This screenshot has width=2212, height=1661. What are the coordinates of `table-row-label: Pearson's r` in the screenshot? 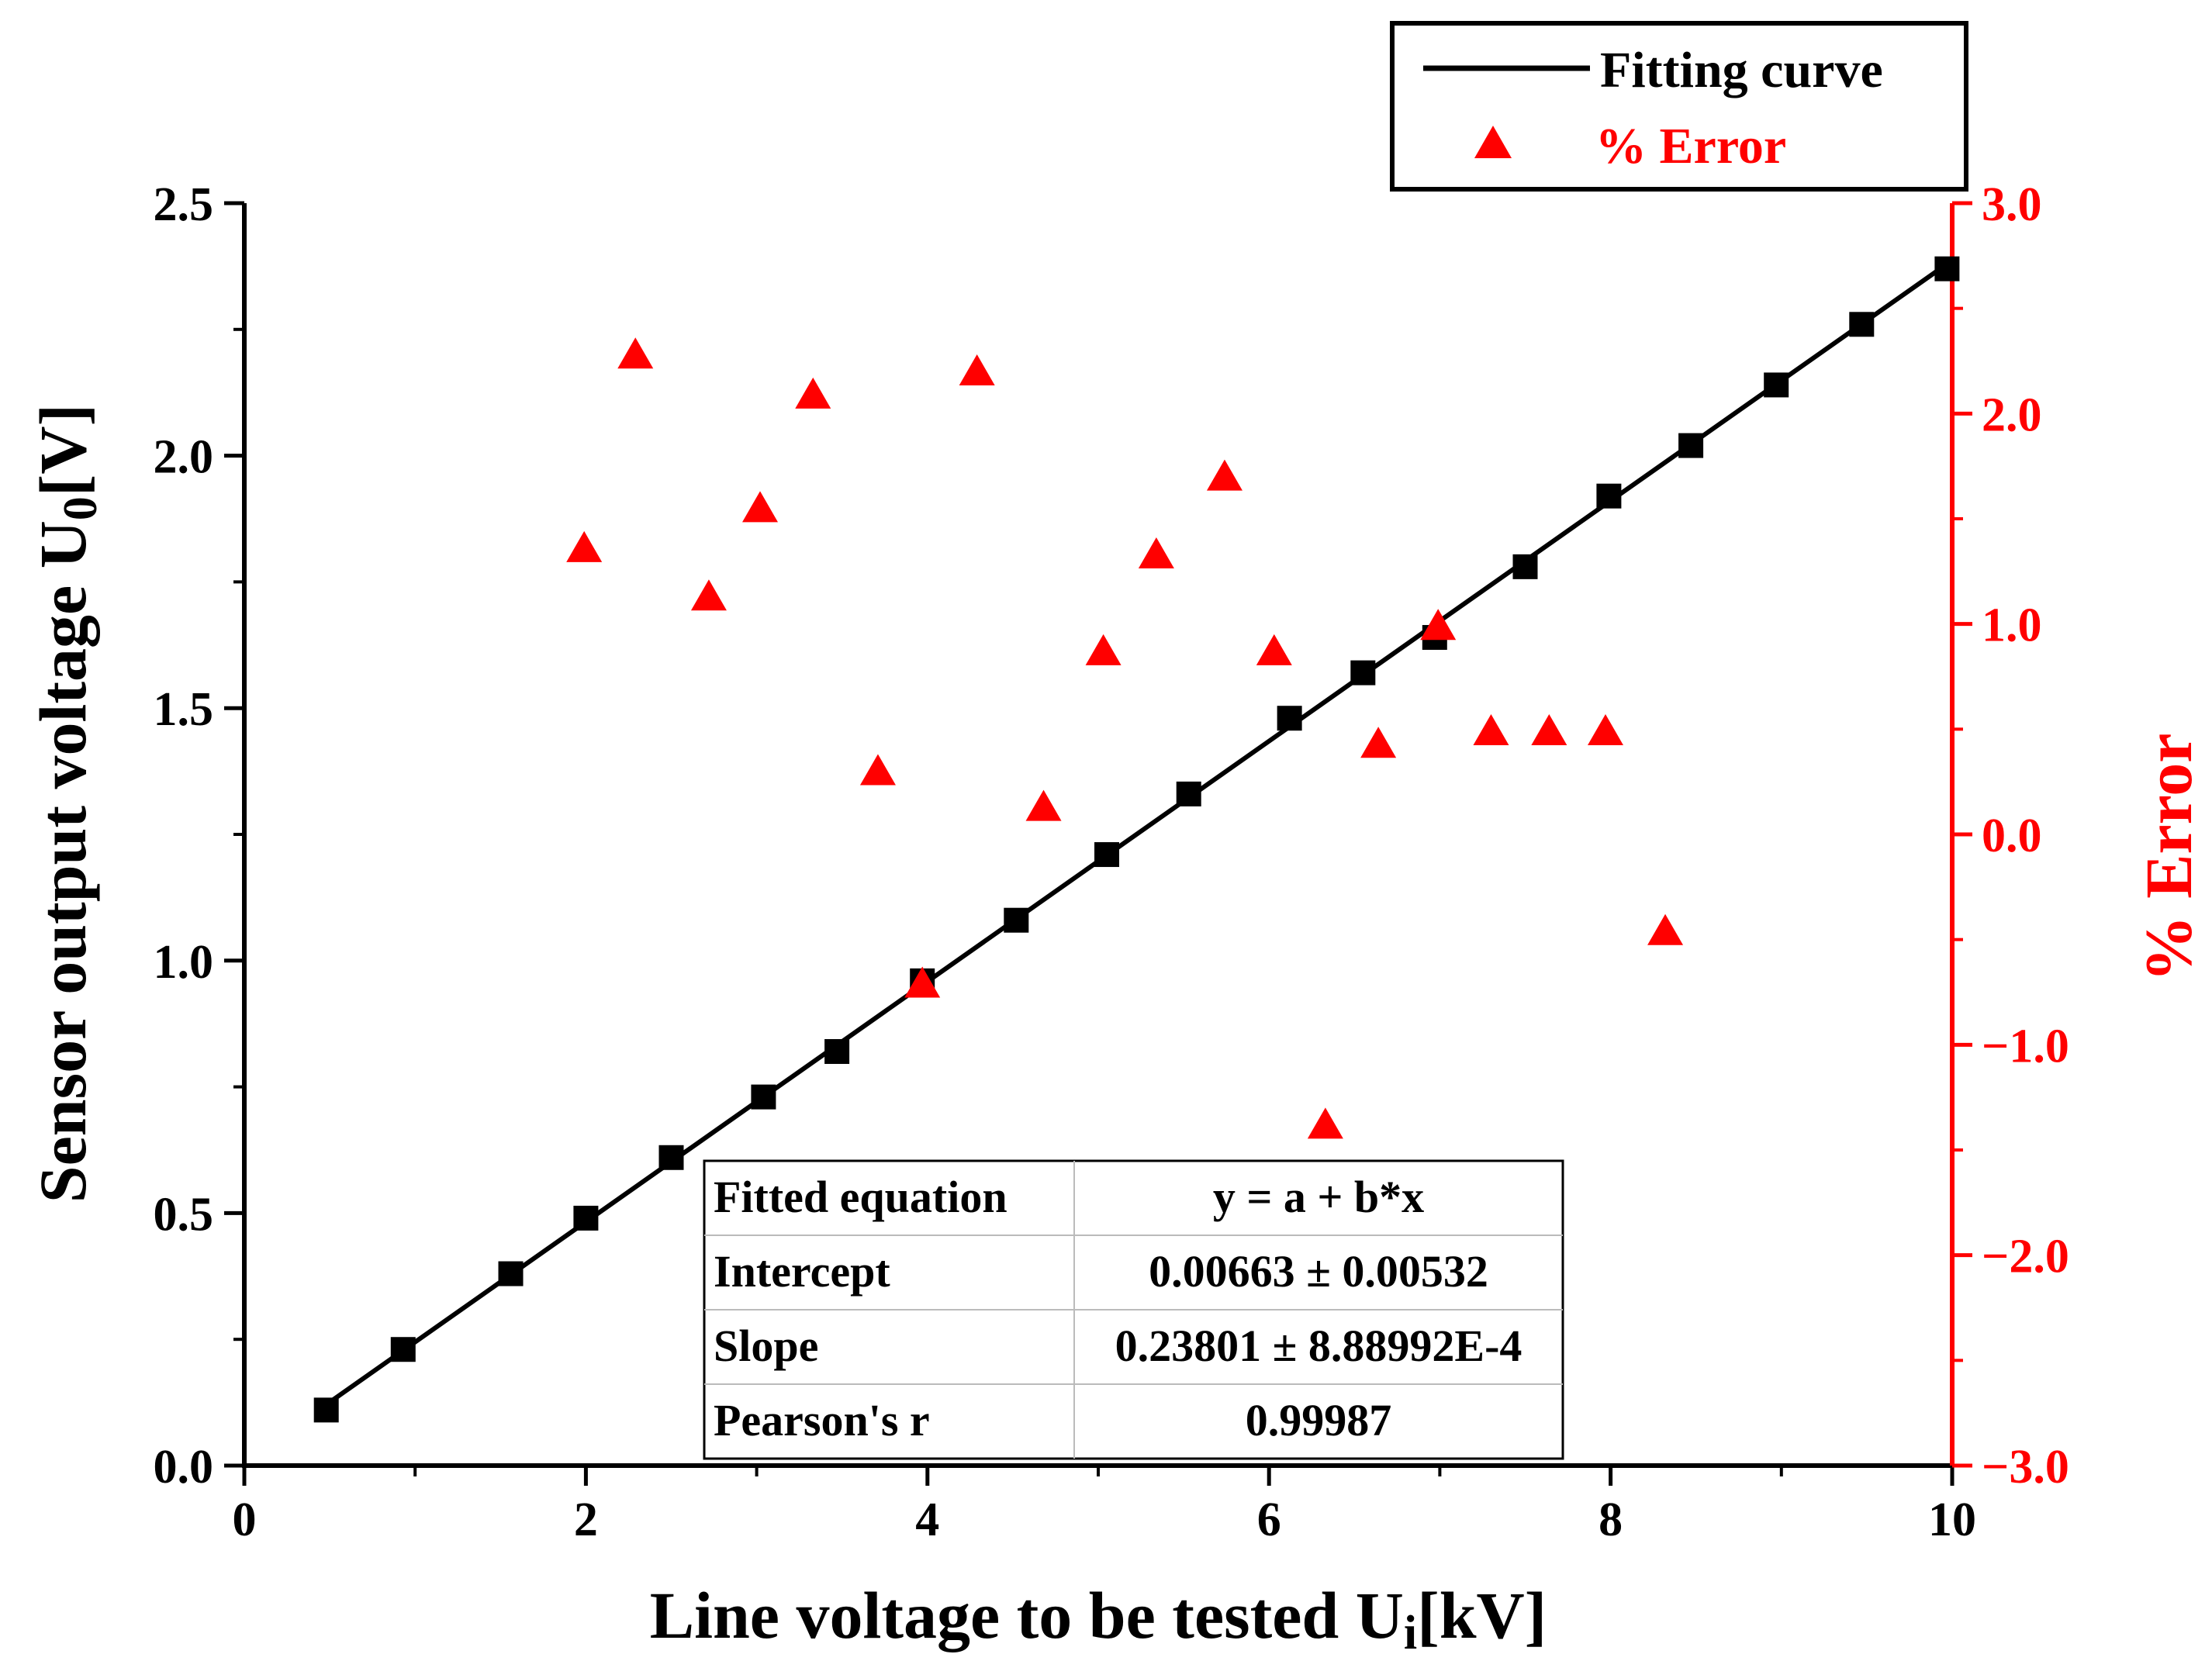 It's located at (822, 1420).